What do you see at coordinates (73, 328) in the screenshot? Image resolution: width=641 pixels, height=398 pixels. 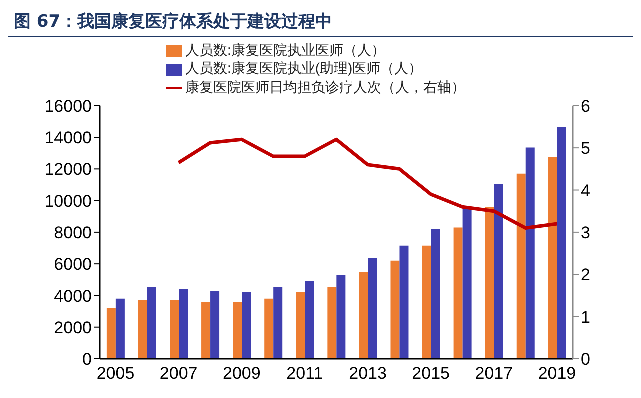 I see `y-tick-label: 2000` at bounding box center [73, 328].